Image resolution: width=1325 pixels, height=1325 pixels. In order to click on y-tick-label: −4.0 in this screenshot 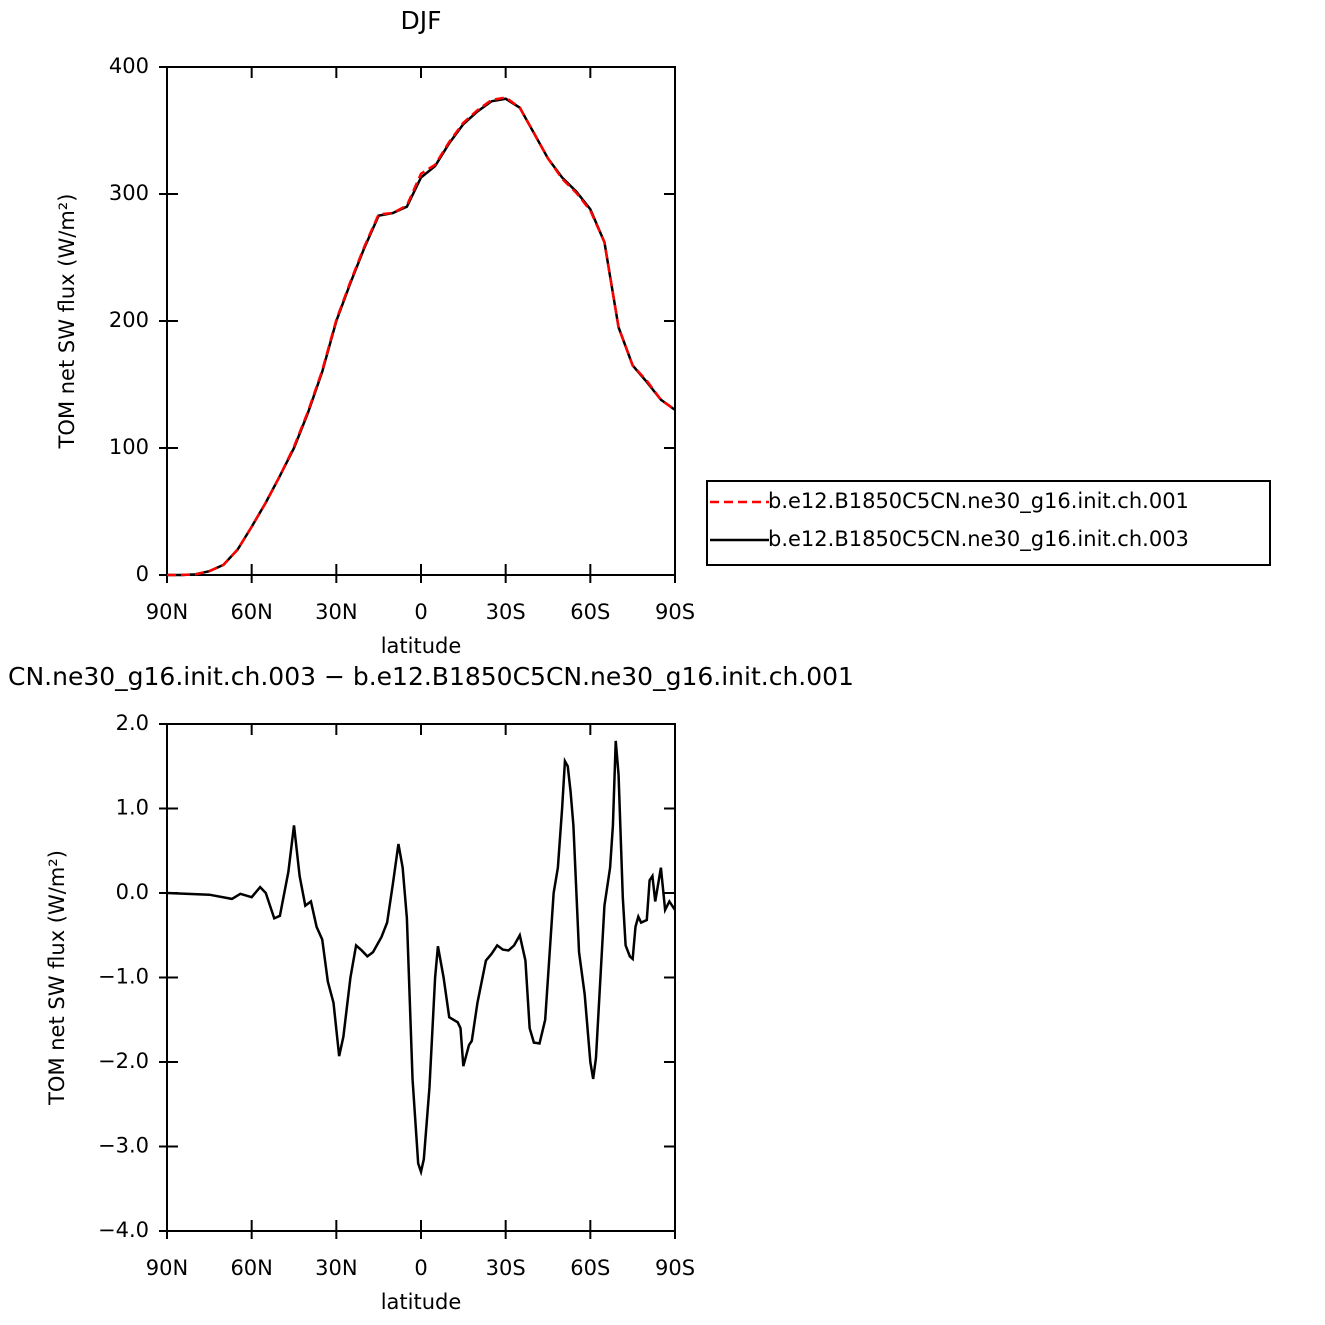, I will do `click(123, 1230)`.